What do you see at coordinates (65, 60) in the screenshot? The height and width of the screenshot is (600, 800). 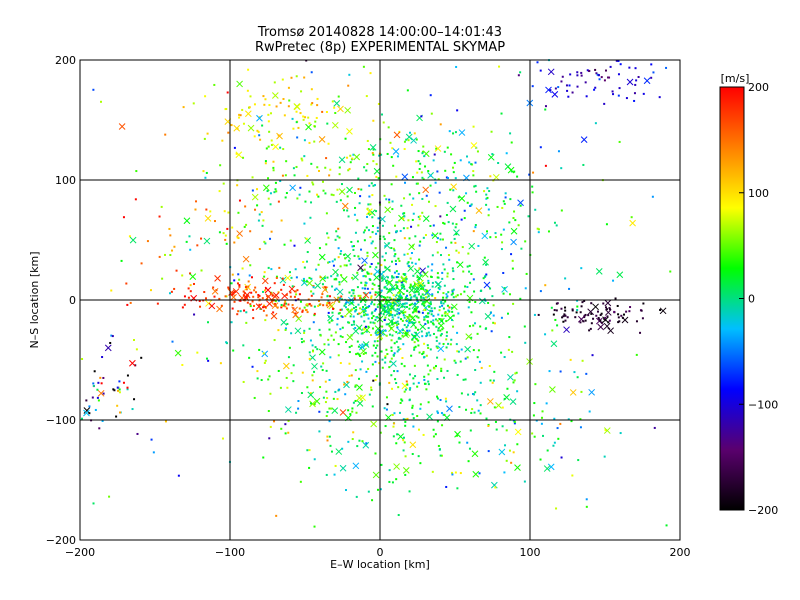 I see `y-tick-label: 200` at bounding box center [65, 60].